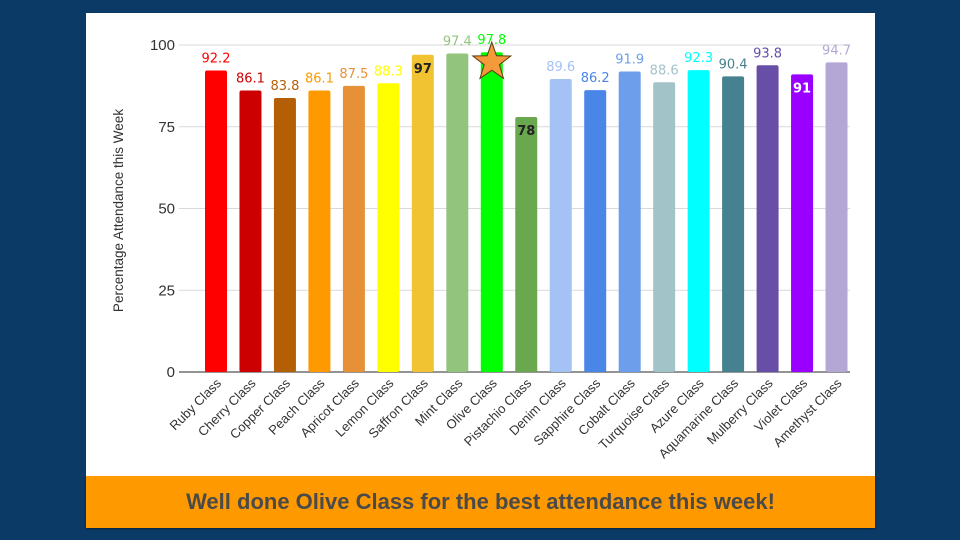 This screenshot has height=540, width=960. Describe the element at coordinates (166, 290) in the screenshot. I see `y-tick-label: 25` at that location.